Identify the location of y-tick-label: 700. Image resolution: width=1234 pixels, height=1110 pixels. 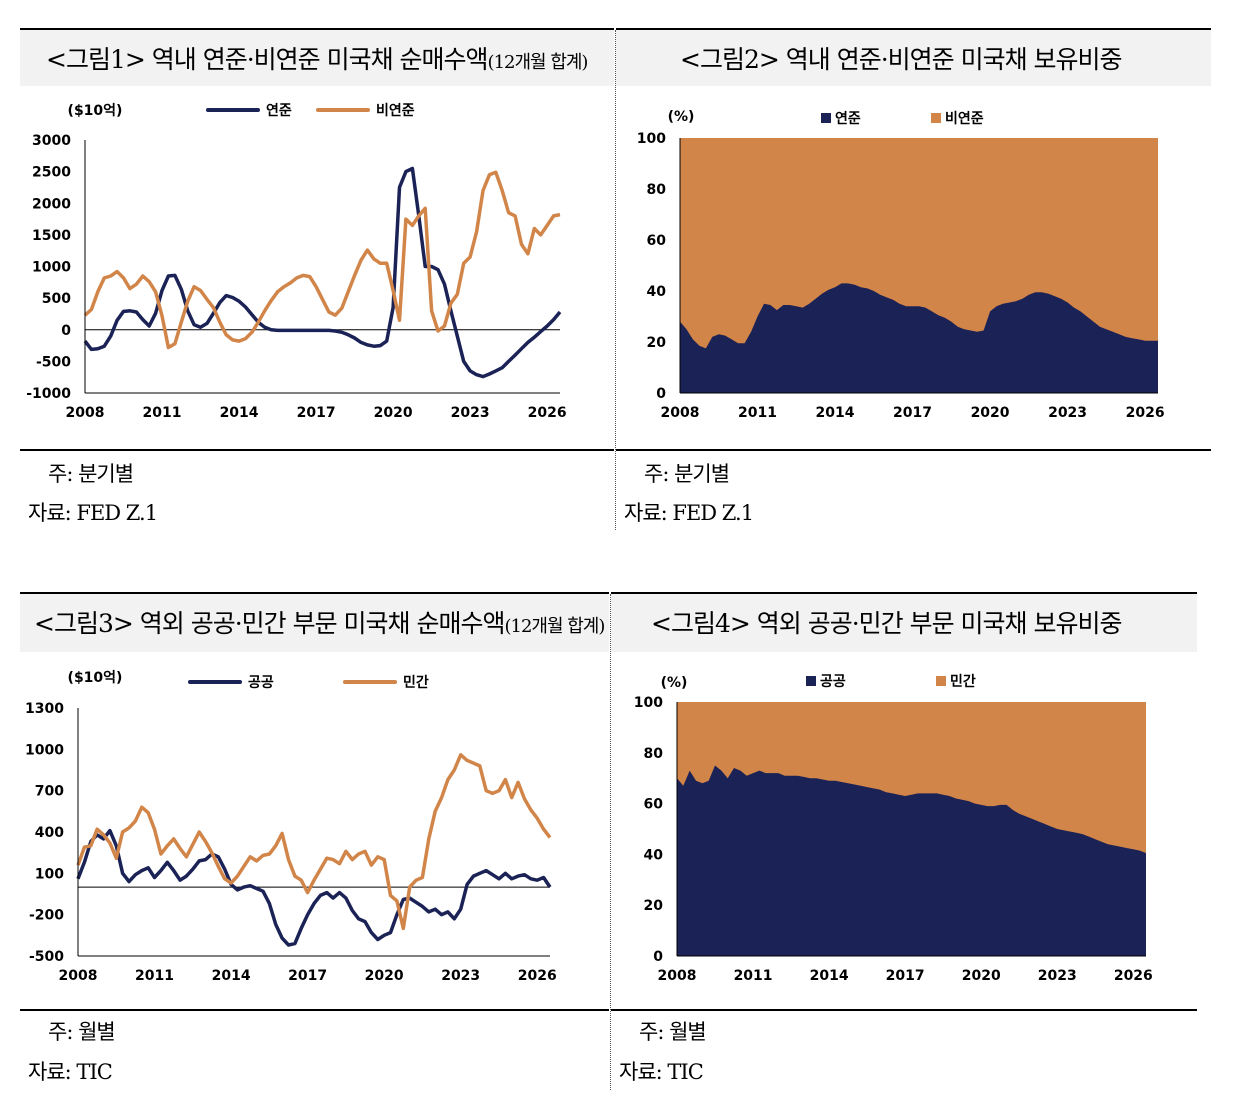
(49, 792).